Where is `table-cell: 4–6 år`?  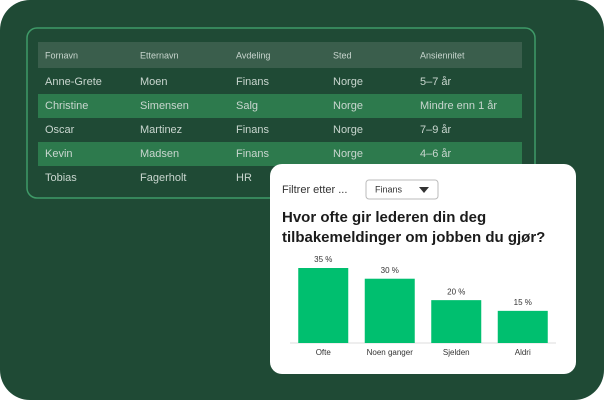 table-cell: 4–6 år is located at coordinates (436, 154).